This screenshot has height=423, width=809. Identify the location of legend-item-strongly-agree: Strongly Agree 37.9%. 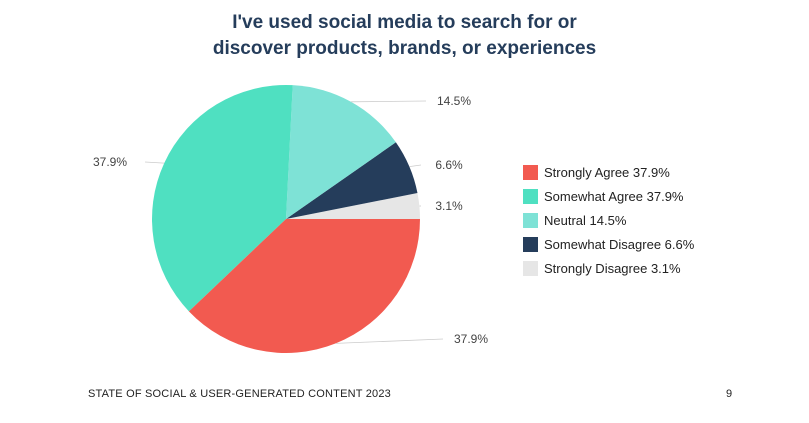
(608, 172).